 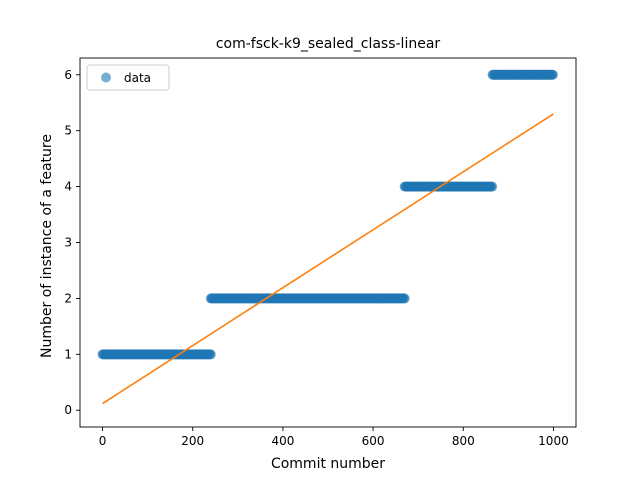 What do you see at coordinates (68, 75) in the screenshot?
I see `y-tick-label: 6` at bounding box center [68, 75].